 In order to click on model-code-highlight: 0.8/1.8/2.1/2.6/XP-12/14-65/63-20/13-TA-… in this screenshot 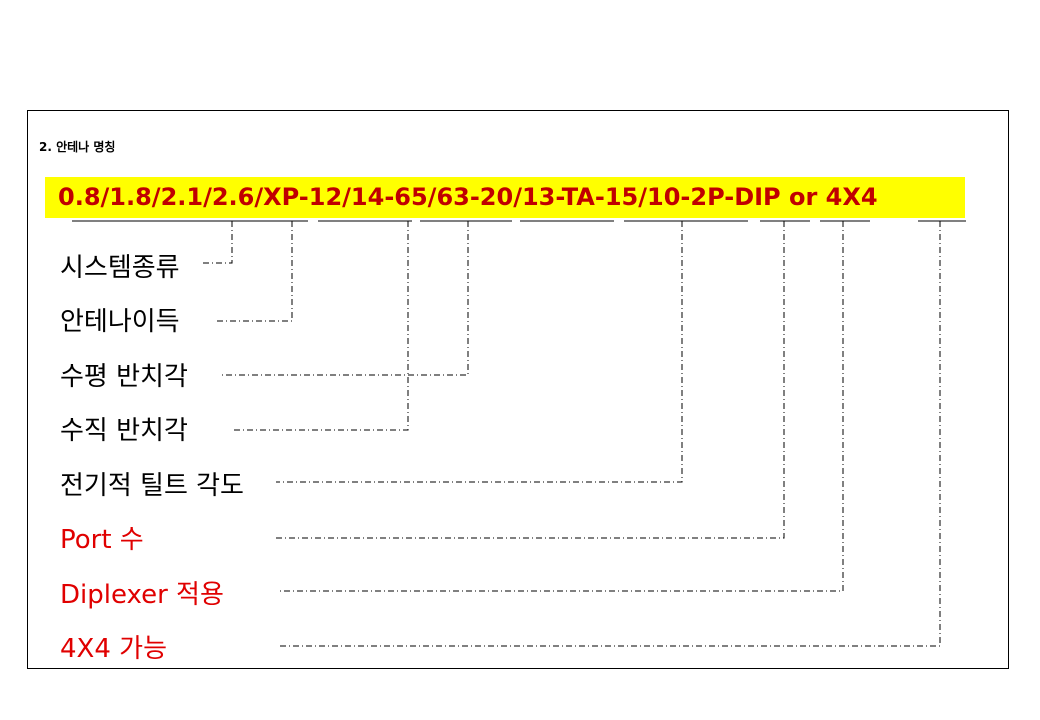, I will do `click(505, 197)`.